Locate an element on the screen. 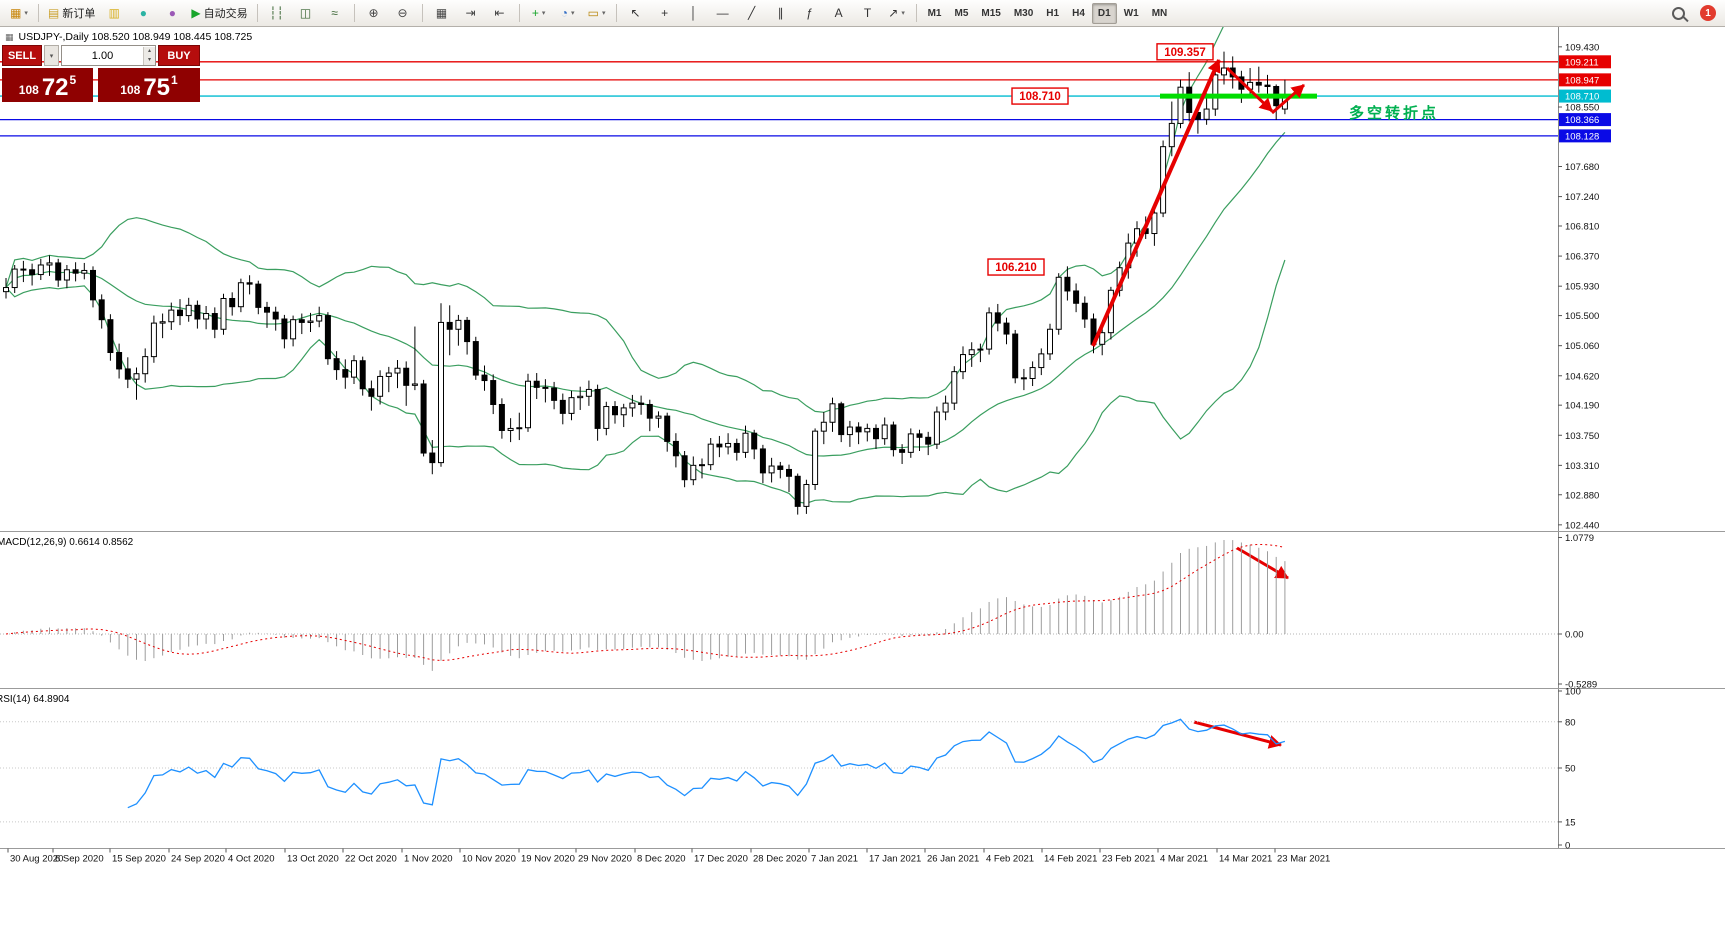 This screenshot has width=1725, height=951. svg-text: 7 Jan 2021 is located at coordinates (834, 859).